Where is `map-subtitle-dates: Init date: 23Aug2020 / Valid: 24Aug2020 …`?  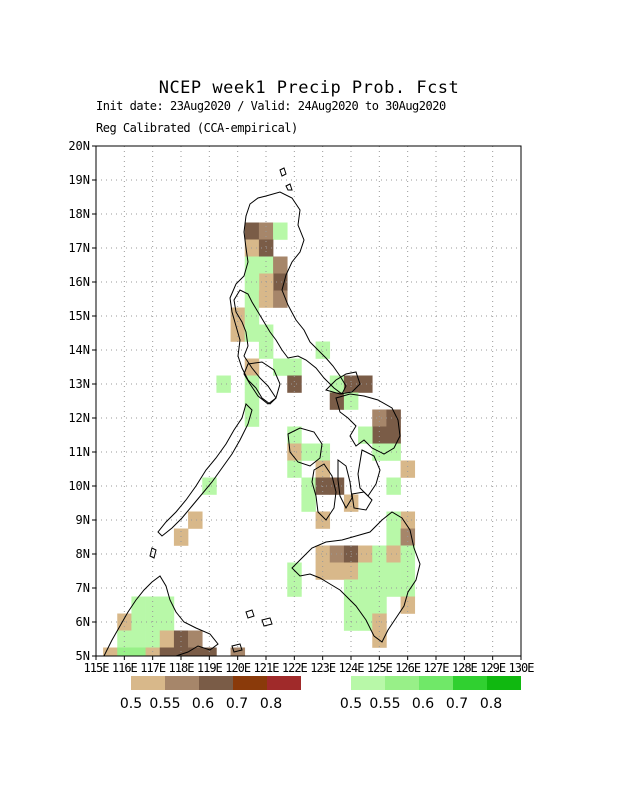
map-subtitle-dates: Init date: 23Aug2020 / Valid: 24Aug2020 … is located at coordinates (271, 106).